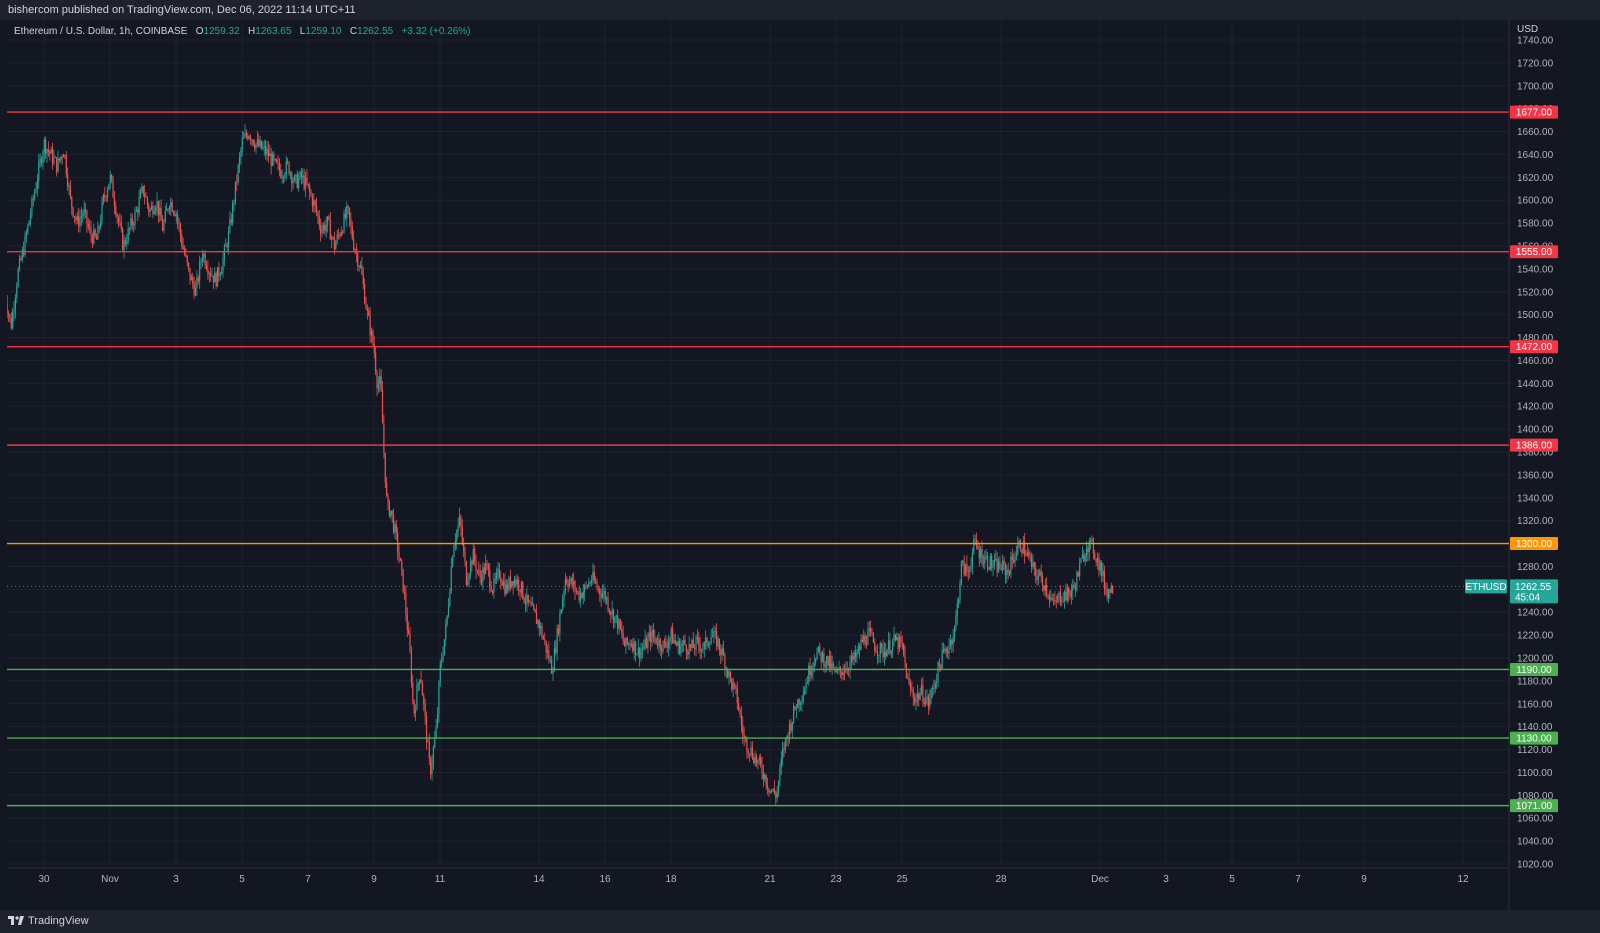 Image resolution: width=1600 pixels, height=933 pixels. I want to click on price-tick-label: 1100.00, so click(1535, 773).